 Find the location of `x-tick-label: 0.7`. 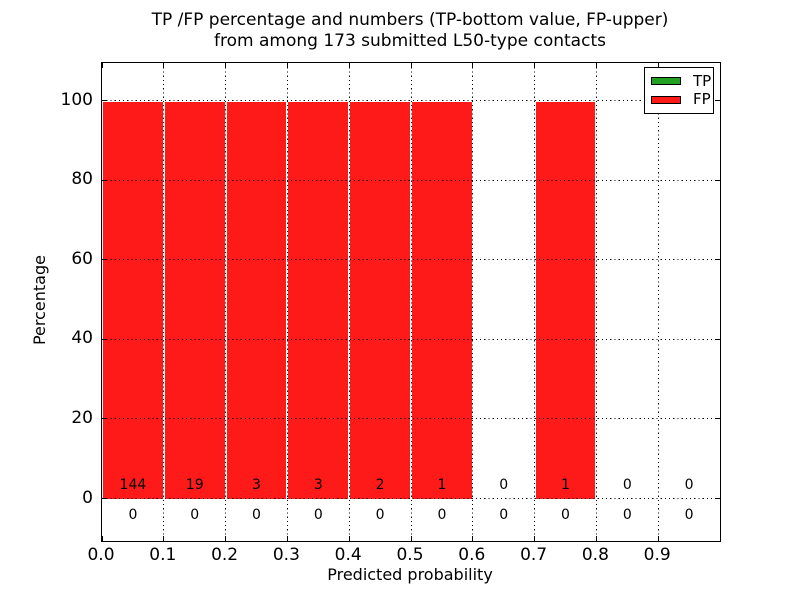

x-tick-label: 0.7 is located at coordinates (534, 555).